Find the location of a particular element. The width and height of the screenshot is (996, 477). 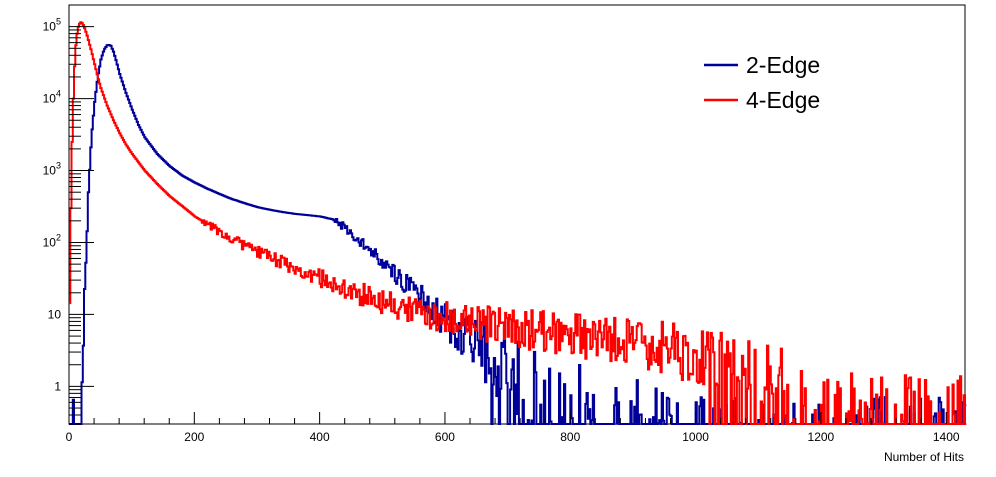

legend-label: 4-Edge is located at coordinates (783, 100).